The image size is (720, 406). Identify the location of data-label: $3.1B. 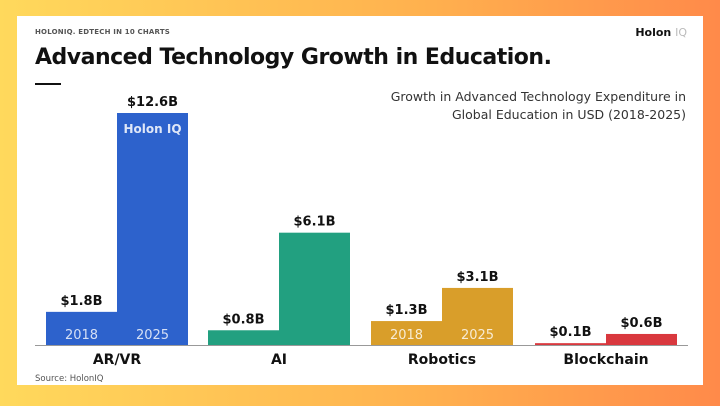
(478, 277).